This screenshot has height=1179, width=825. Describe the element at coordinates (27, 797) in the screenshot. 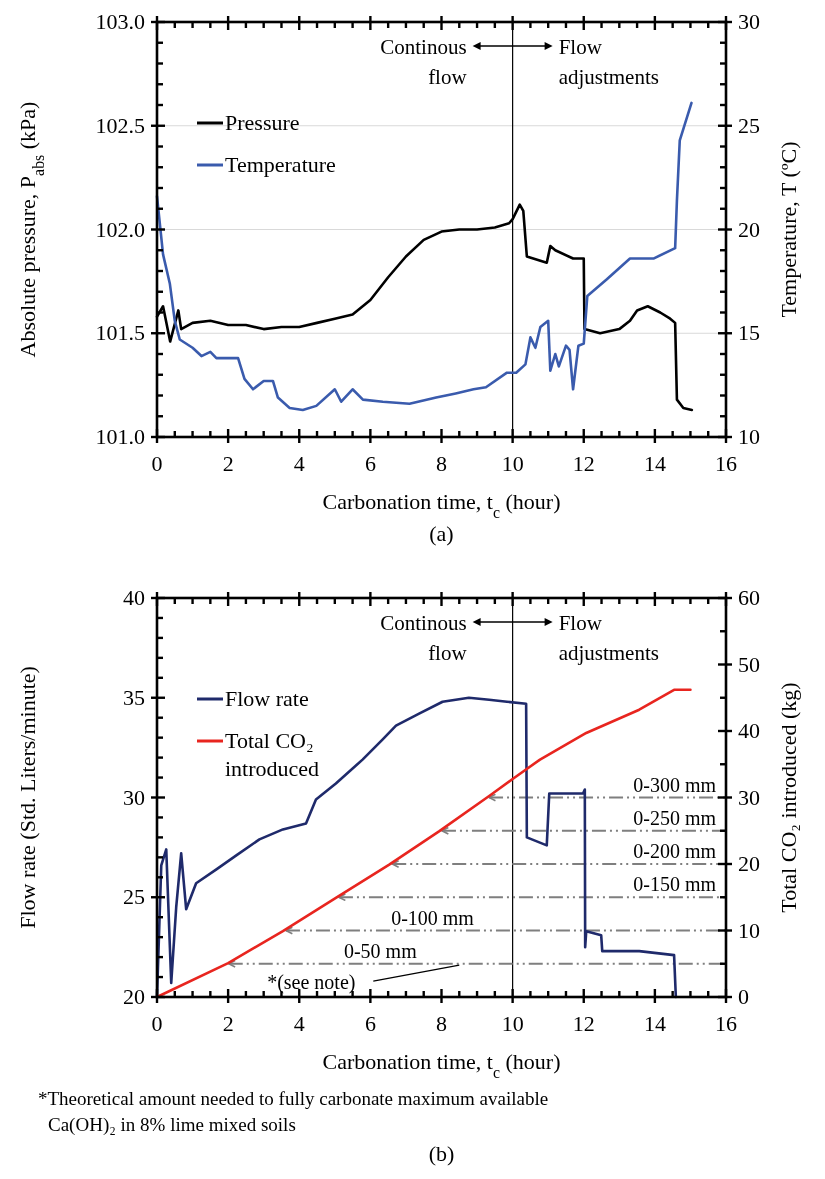

I see `y-axis-title: Flow rate (Std. Liters/minute)` at that location.